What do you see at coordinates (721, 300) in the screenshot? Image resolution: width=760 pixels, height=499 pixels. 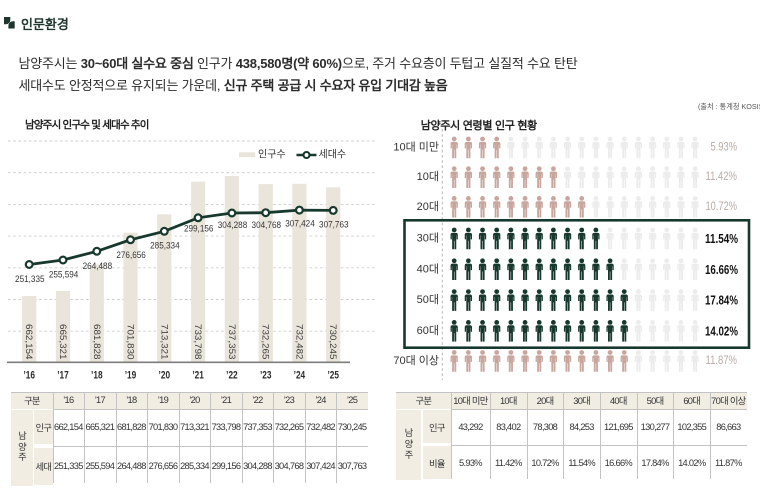 I see `svg-text: 17.84%` at bounding box center [721, 300].